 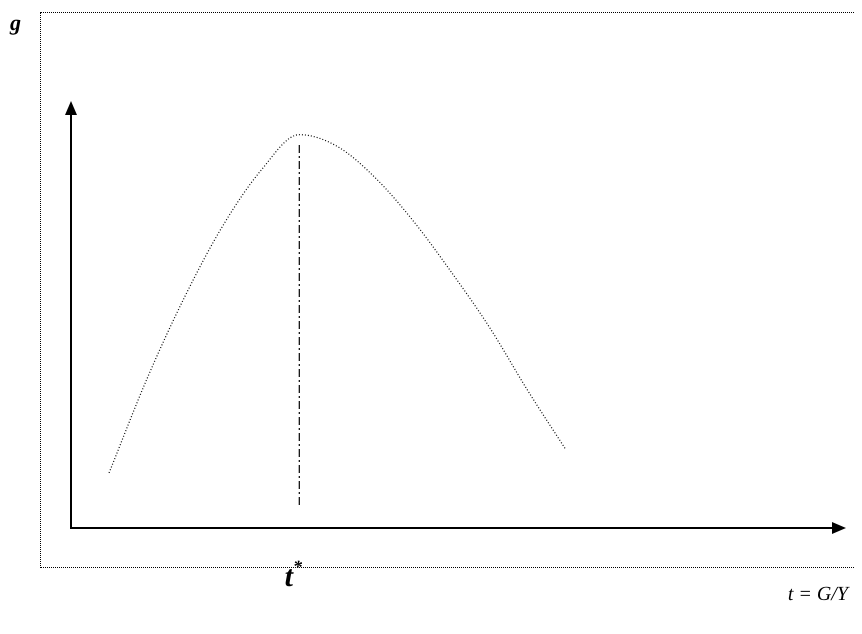 What do you see at coordinates (819, 594) in the screenshot?
I see `x-axis-title: t = G/Y` at bounding box center [819, 594].